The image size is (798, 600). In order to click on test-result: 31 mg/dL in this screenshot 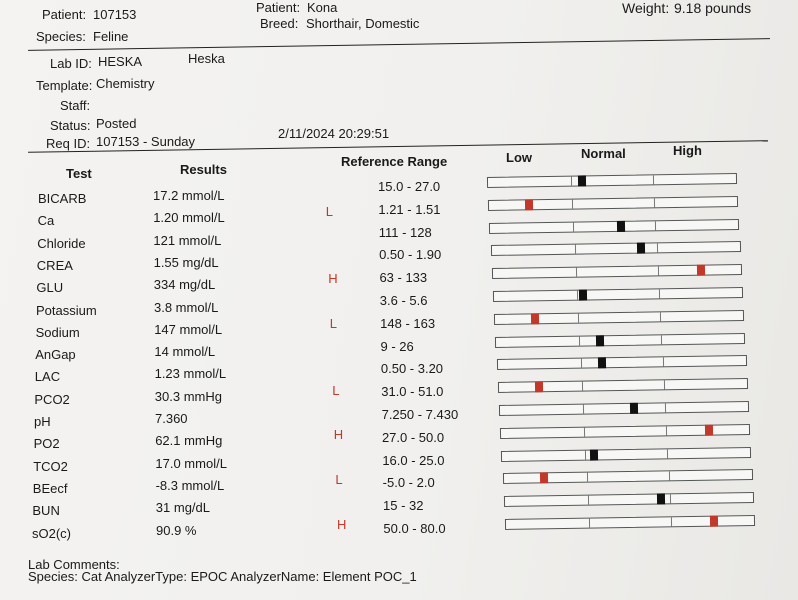, I will do `click(182, 508)`.